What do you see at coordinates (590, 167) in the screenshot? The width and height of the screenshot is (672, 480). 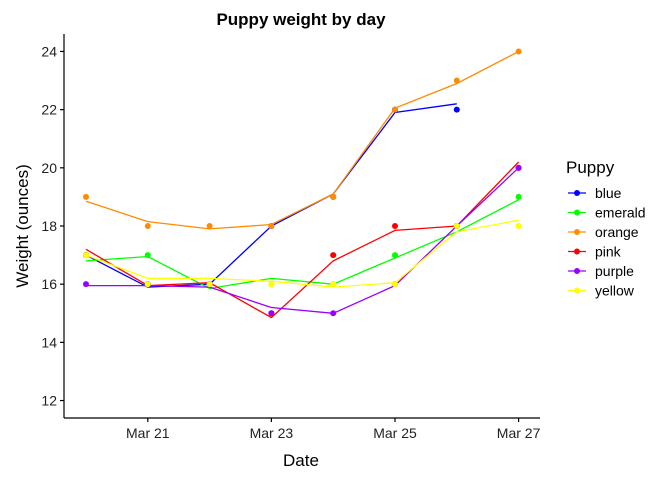 I see `legend-title: Puppy` at bounding box center [590, 167].